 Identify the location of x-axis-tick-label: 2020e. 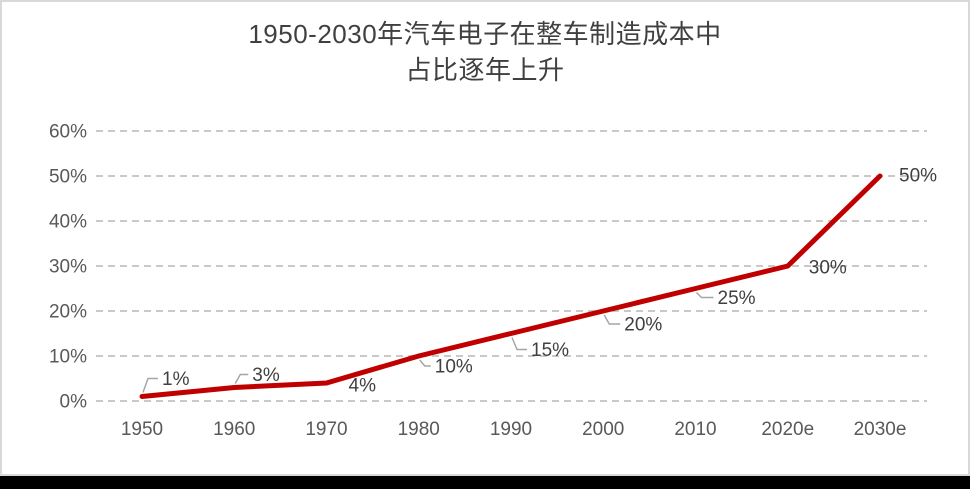
(787, 429).